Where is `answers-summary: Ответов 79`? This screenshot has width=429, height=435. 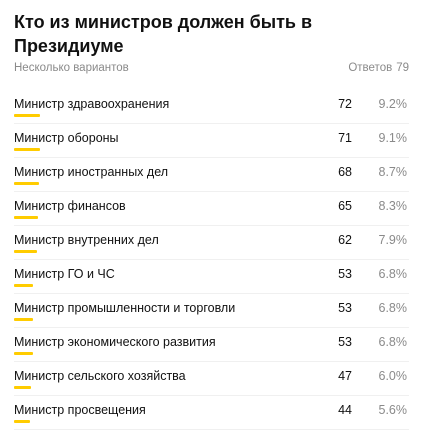
answers-summary: Ответов 79 is located at coordinates (378, 68).